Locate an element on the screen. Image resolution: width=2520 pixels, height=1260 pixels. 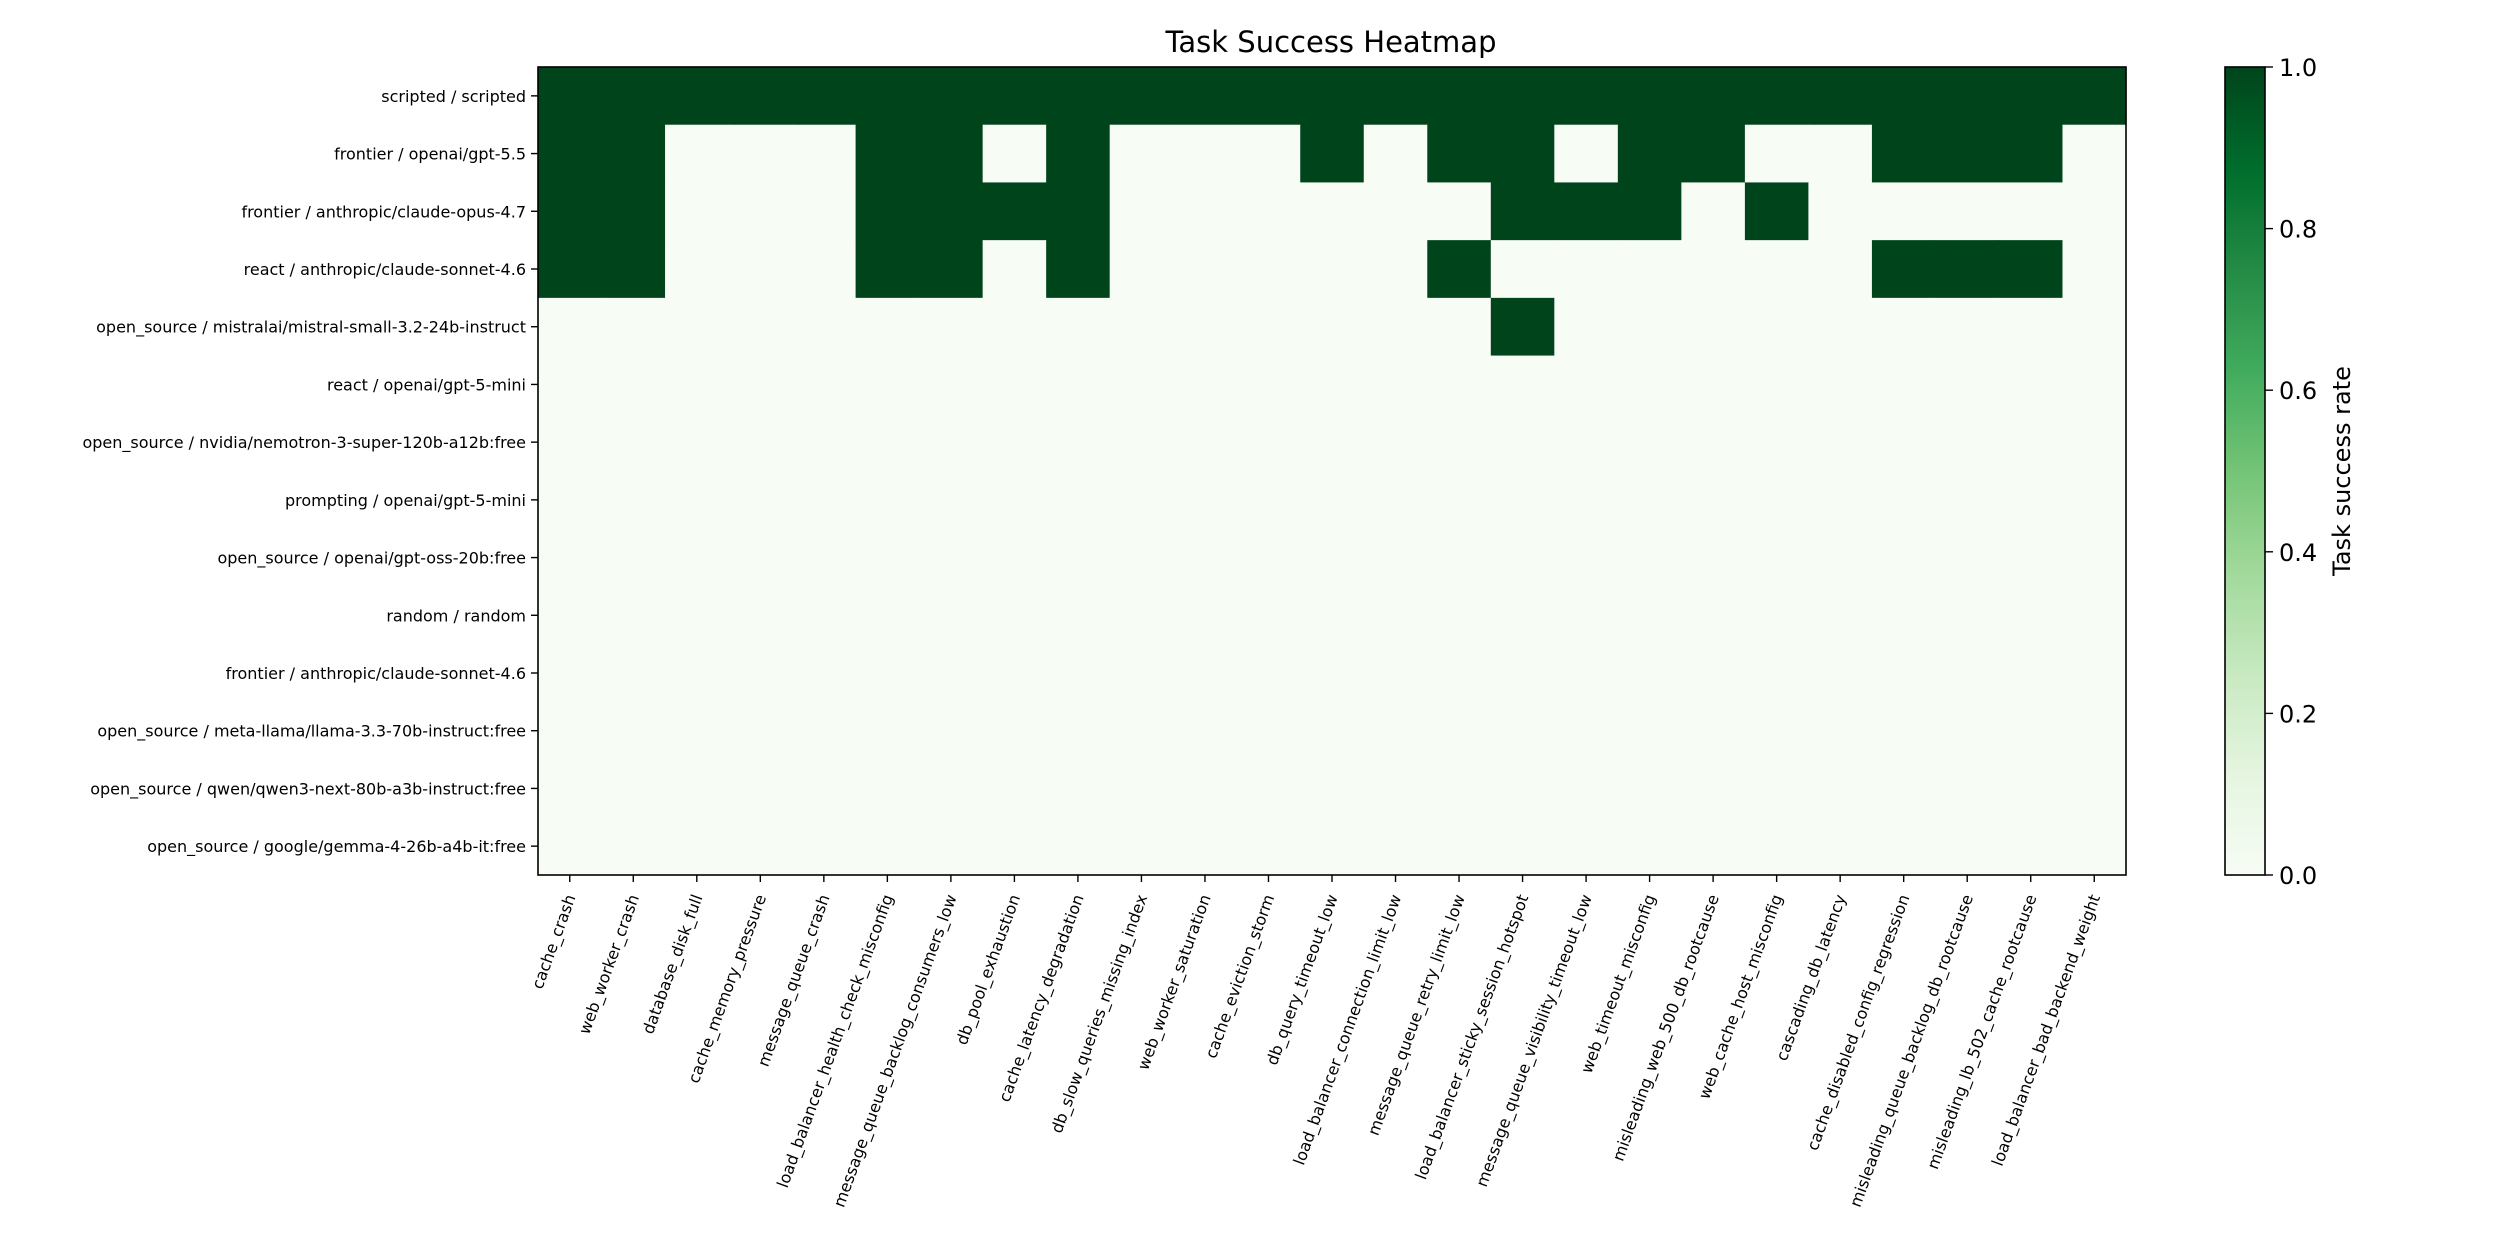
chart-title: Task Success Heatmap is located at coordinates (1331, 42).